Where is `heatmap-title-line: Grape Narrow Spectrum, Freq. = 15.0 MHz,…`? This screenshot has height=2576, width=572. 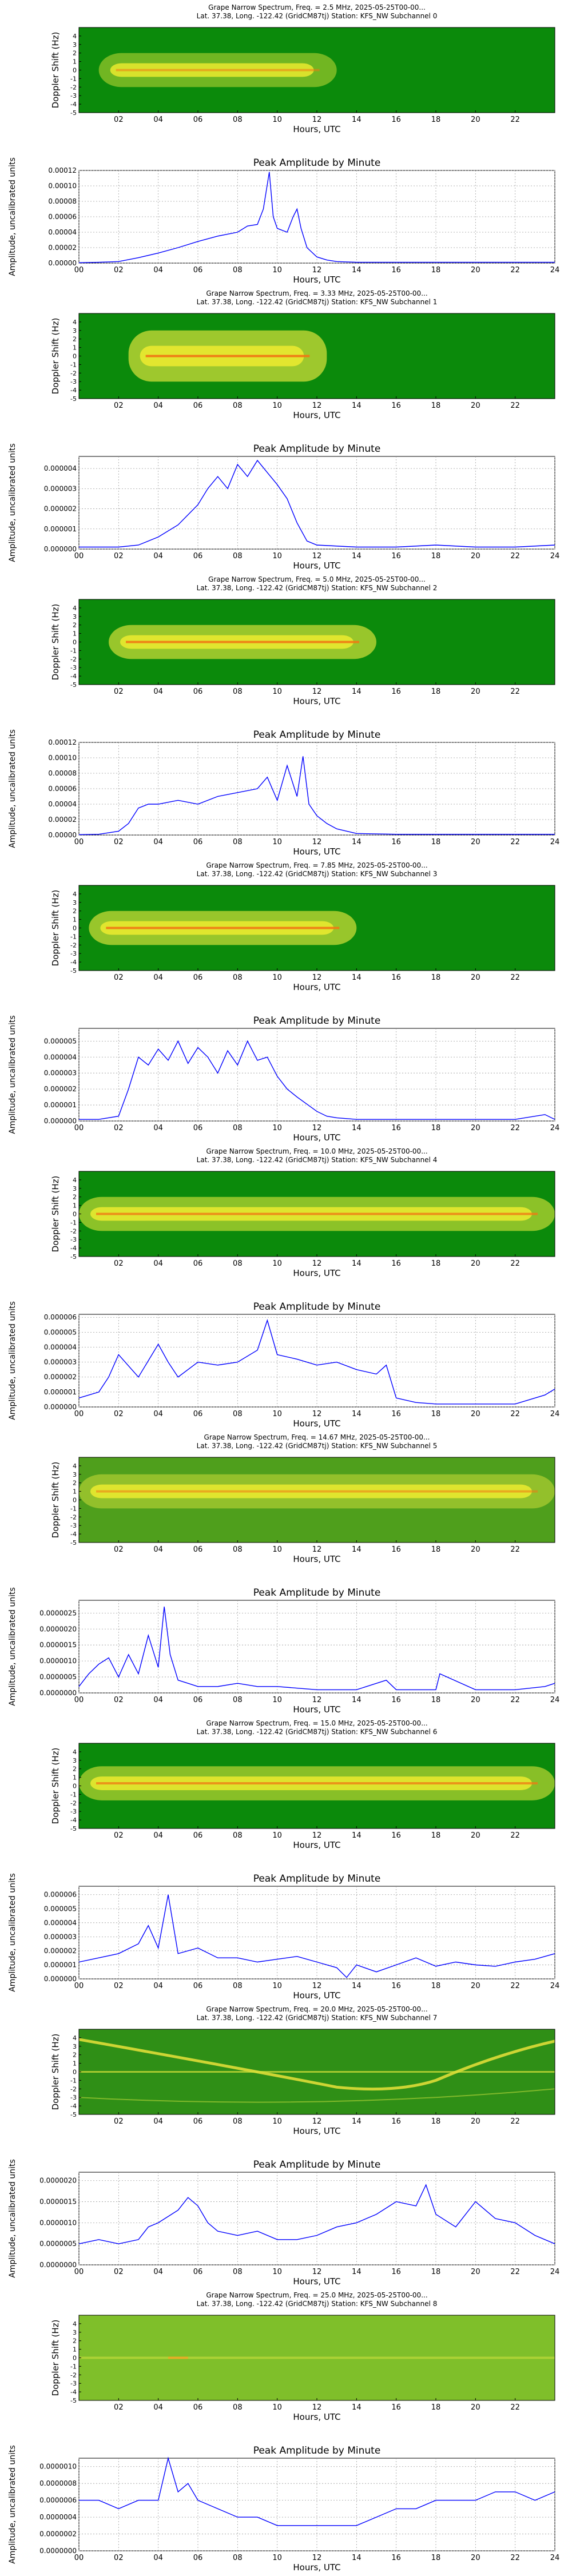
heatmap-title-line: Grape Narrow Spectrum, Freq. = 15.0 MHz,… is located at coordinates (316, 1723).